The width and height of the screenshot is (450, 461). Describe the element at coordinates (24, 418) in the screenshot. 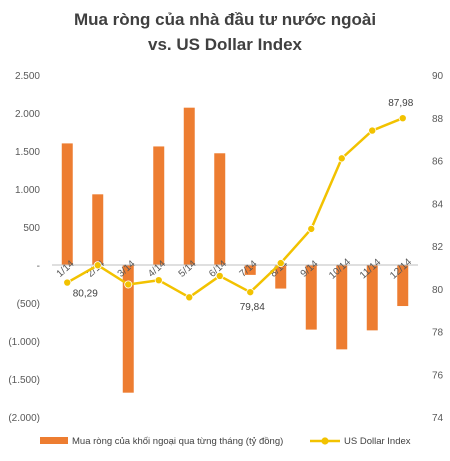

I see `left-axis-tick-label: (2.000)` at that location.